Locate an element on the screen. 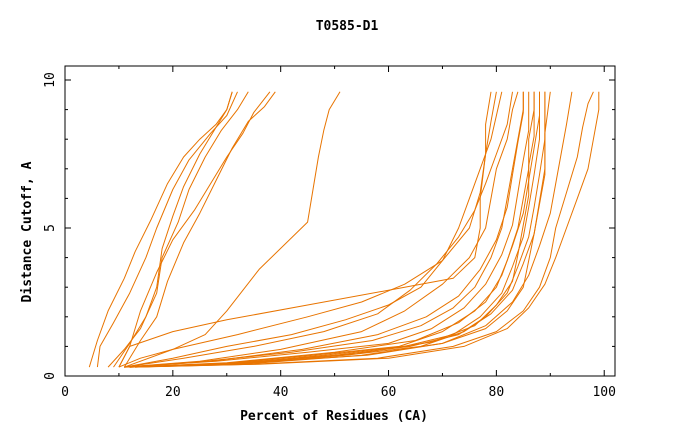 This screenshot has width=680, height=440. y-tick-label: 10 is located at coordinates (50, 80).